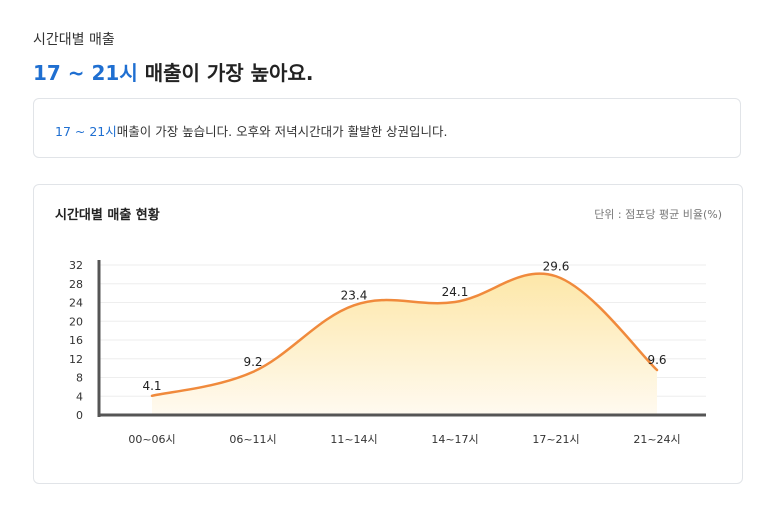  What do you see at coordinates (79, 415) in the screenshot?
I see `y-tick-label: 0` at bounding box center [79, 415].